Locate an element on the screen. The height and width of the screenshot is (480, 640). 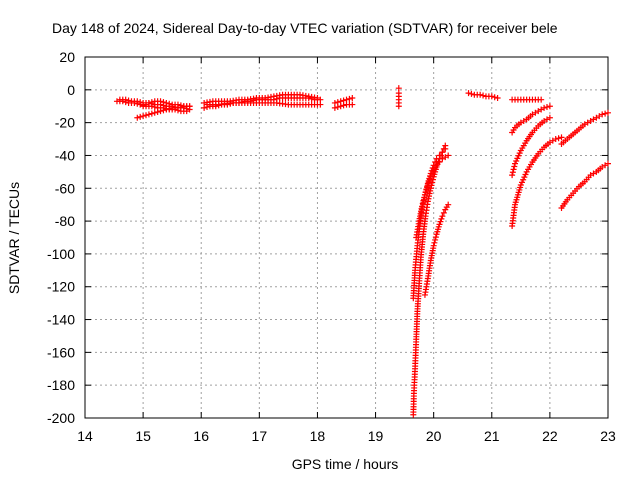
y-tick-label: 0 is located at coordinates (71, 90).